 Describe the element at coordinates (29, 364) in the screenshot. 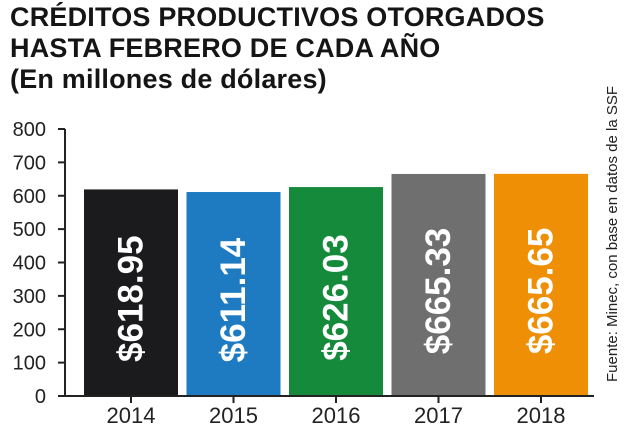

I see `y-tick-label: 100` at that location.